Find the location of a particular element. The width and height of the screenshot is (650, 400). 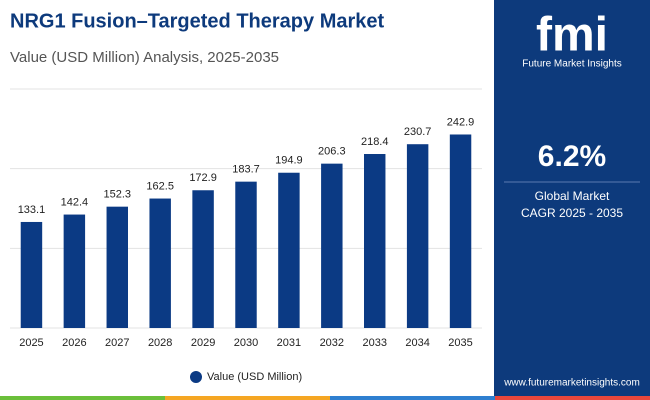

chart-subtitle: Value (USD Million) Analysis, 2025-2035 is located at coordinates (144, 57).